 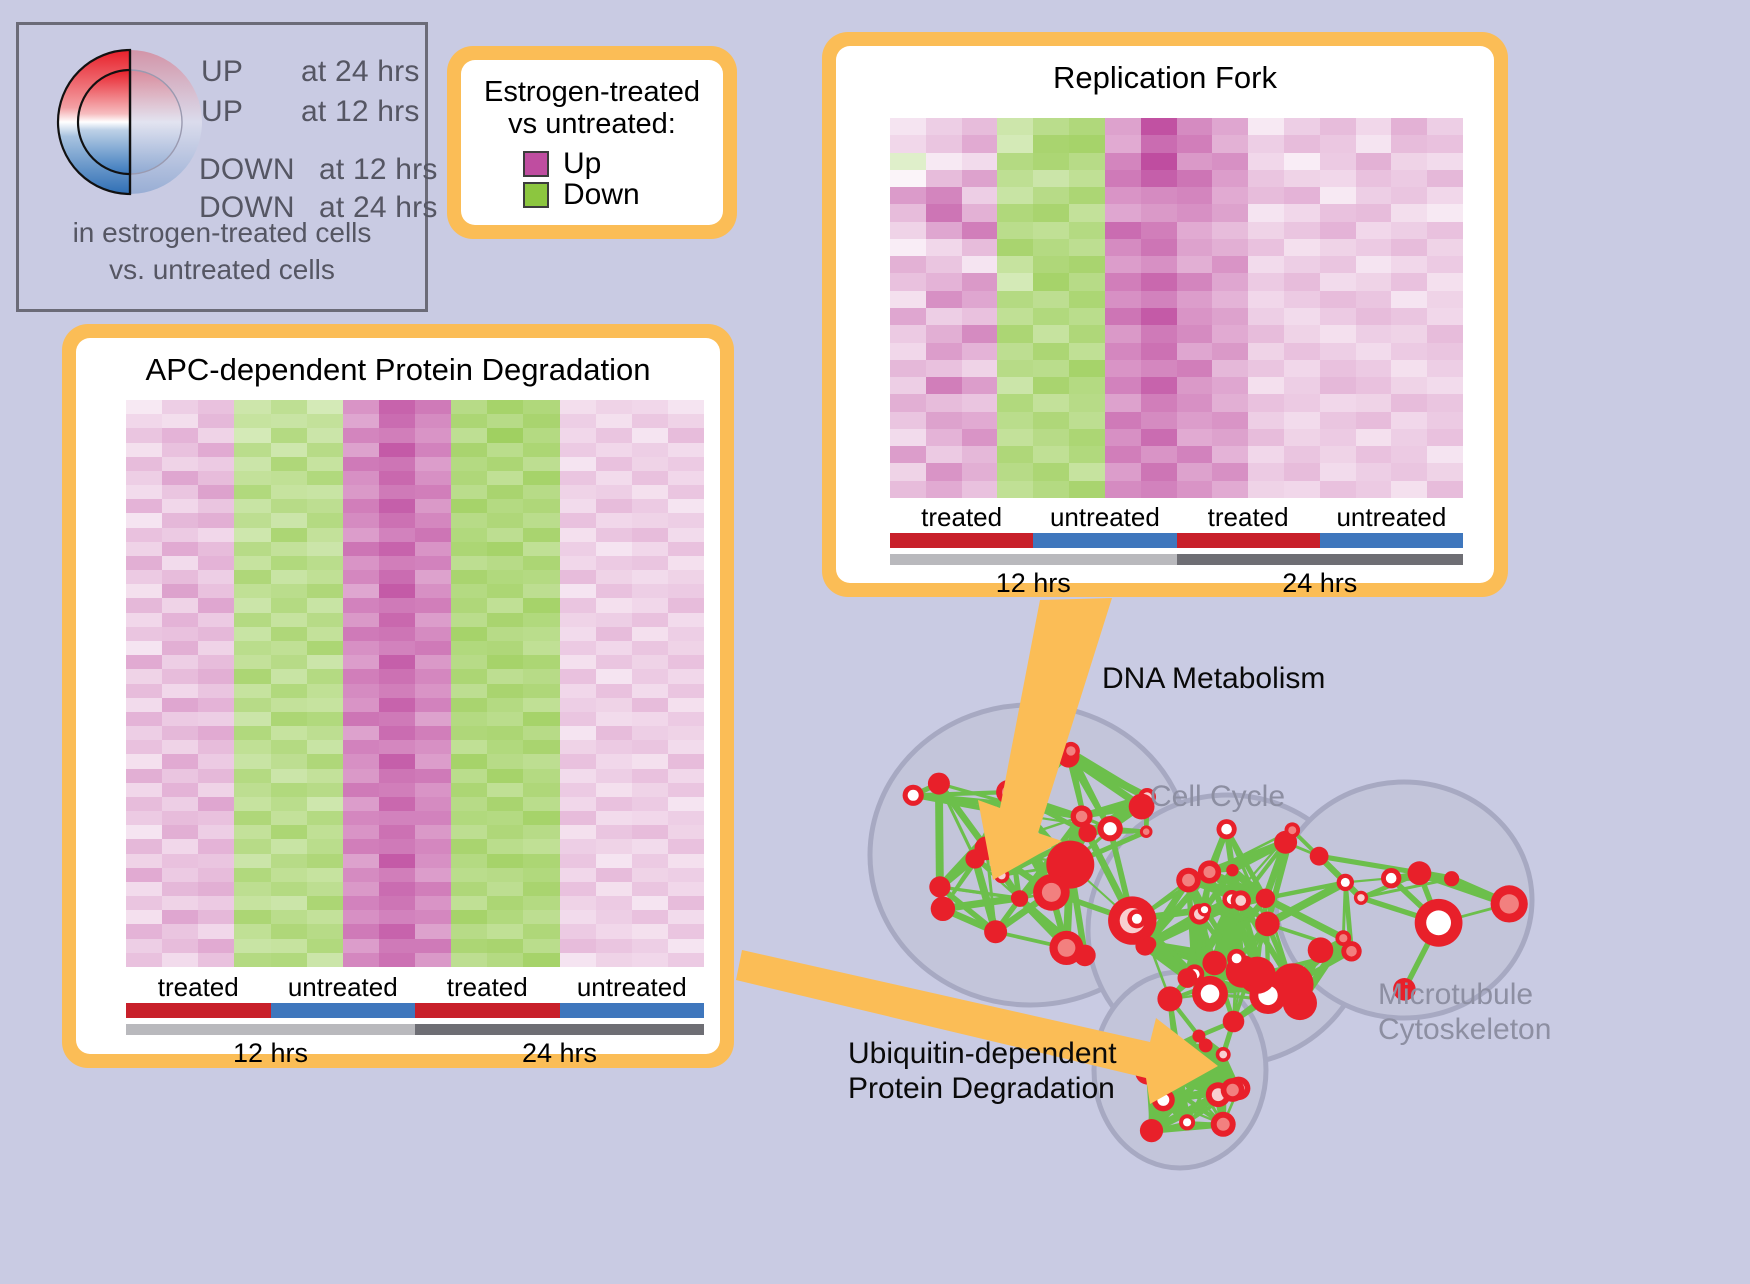 I want to click on apc-time-12: 12 hrs, so click(x=270, y=1053).